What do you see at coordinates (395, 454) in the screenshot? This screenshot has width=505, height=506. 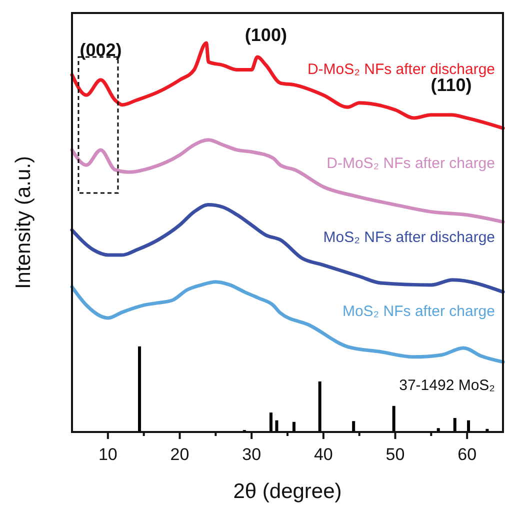 I see `x-tick-label: 50` at bounding box center [395, 454].